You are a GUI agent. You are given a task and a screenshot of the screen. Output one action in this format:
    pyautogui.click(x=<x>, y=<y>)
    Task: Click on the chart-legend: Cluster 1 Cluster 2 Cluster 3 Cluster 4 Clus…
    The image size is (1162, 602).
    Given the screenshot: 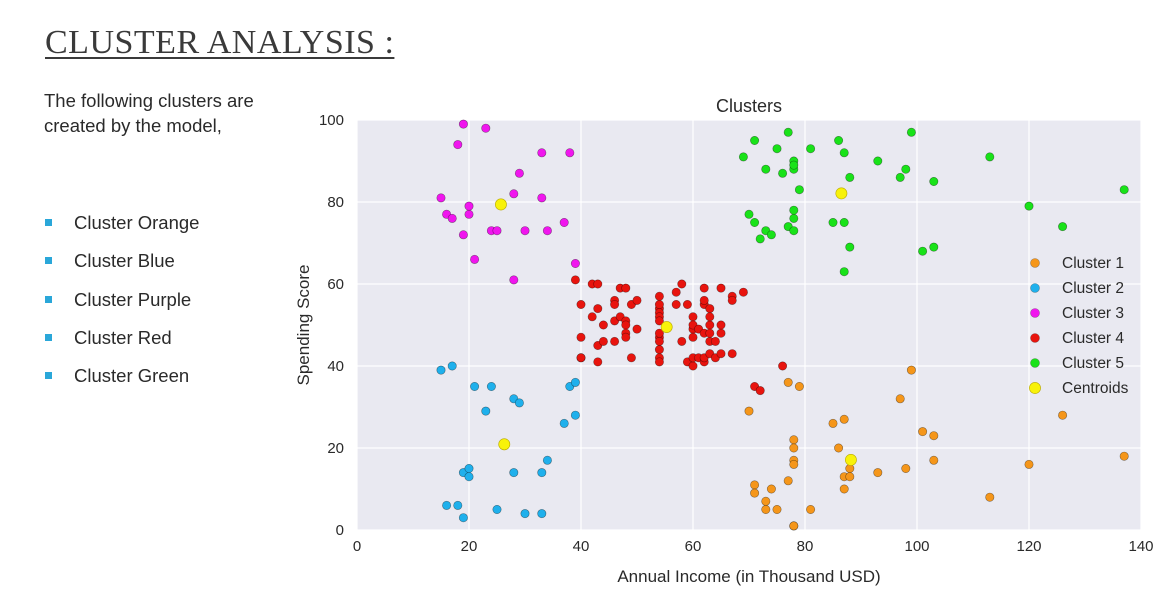 What is the action you would take?
    pyautogui.click(x=1079, y=326)
    